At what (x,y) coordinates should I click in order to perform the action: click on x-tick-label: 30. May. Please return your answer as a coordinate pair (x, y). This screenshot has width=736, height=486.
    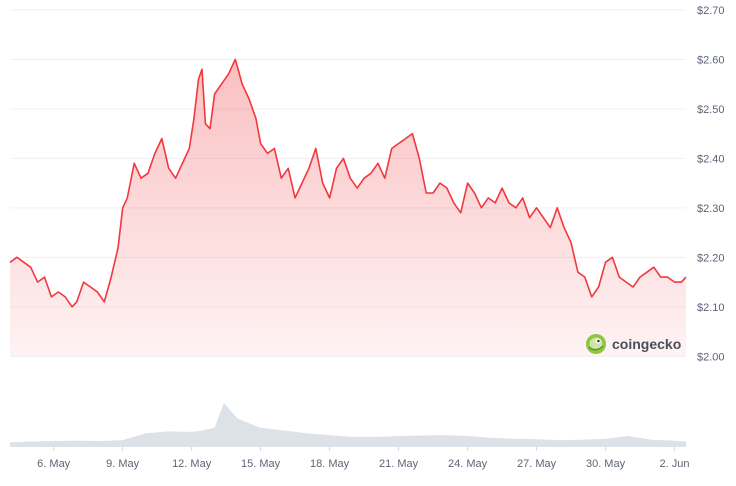
    Looking at the image, I should click on (606, 464).